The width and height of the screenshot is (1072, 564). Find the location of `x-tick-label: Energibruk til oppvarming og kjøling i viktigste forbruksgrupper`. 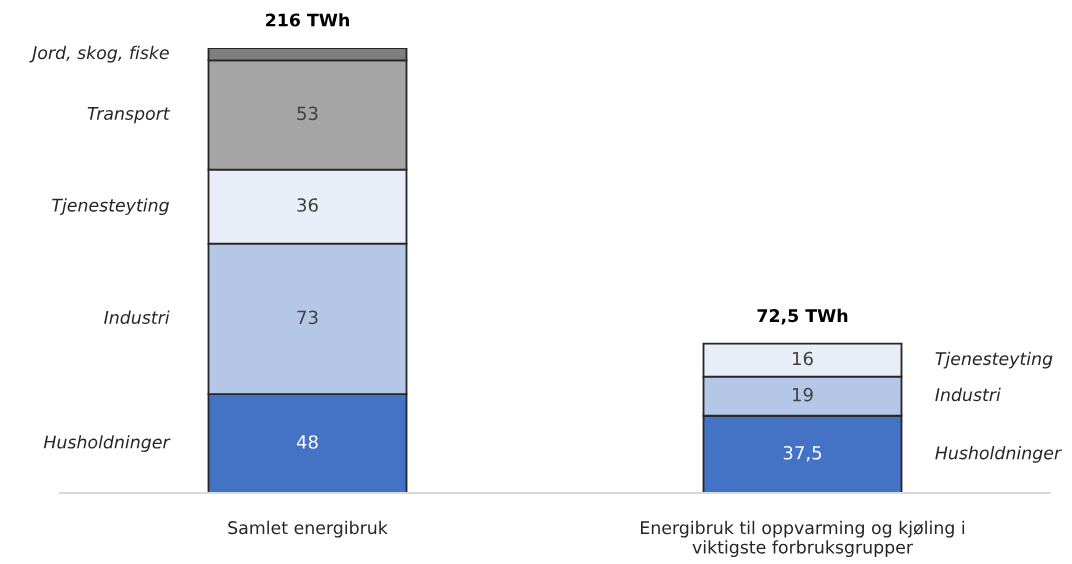

x-tick-label: Energibruk til oppvarming og kjøling i viktigste forbruksgrupper is located at coordinates (803, 539).